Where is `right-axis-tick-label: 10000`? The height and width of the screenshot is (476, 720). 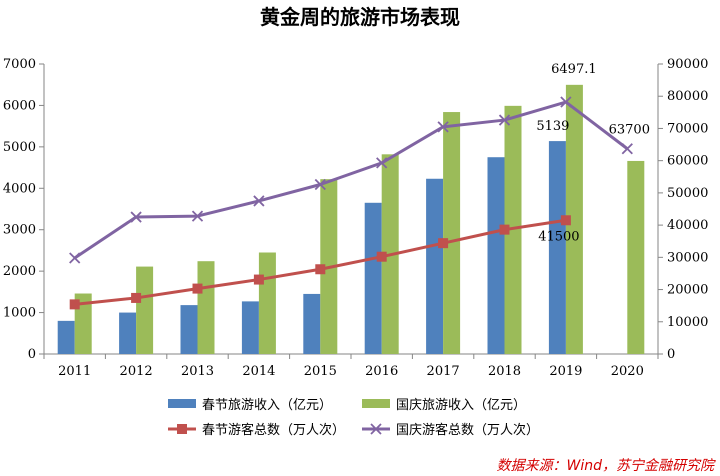 right-axis-tick-label: 10000 is located at coordinates (687, 322).